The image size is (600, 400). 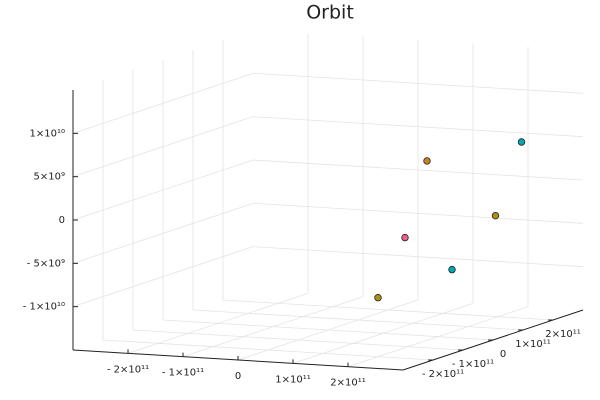 I want to click on x-tick-label: 2×10¹¹, so click(x=347, y=383).